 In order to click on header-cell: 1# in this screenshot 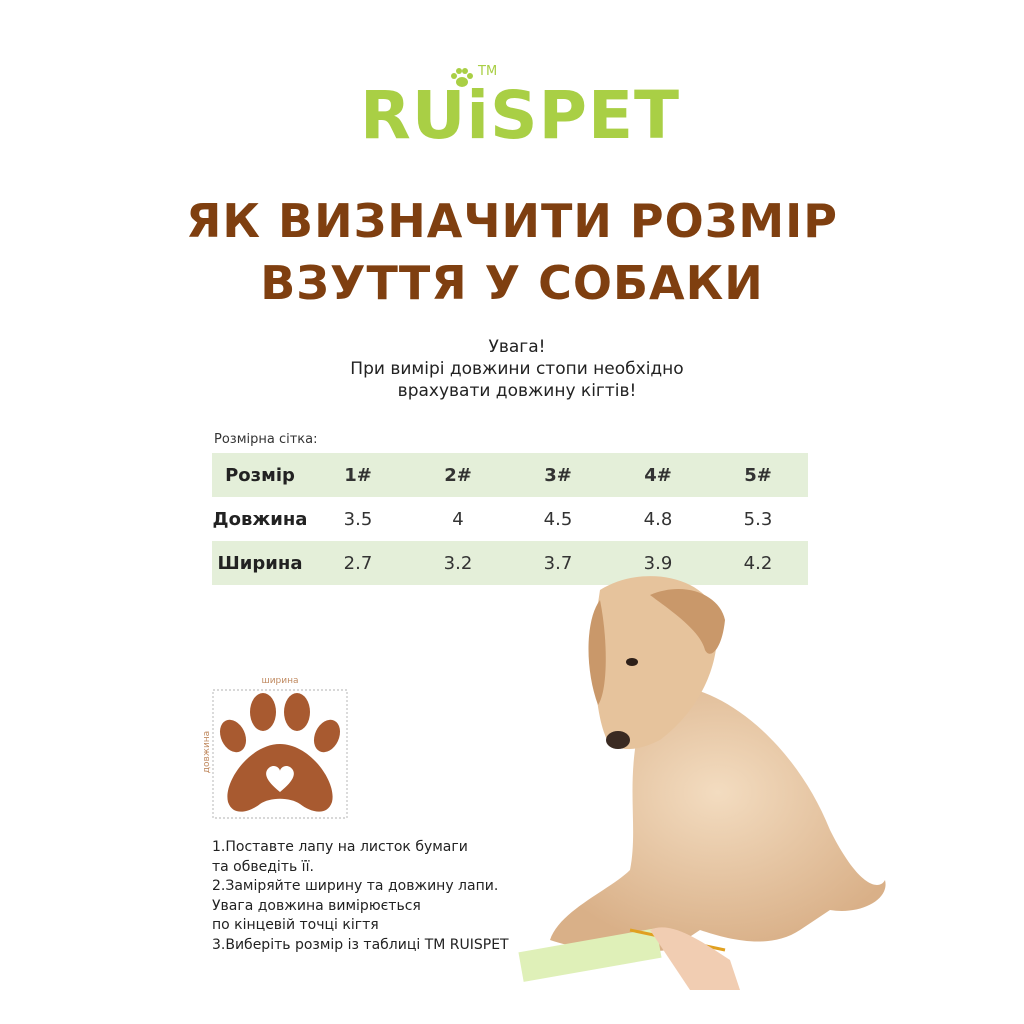, I will do `click(358, 475)`.